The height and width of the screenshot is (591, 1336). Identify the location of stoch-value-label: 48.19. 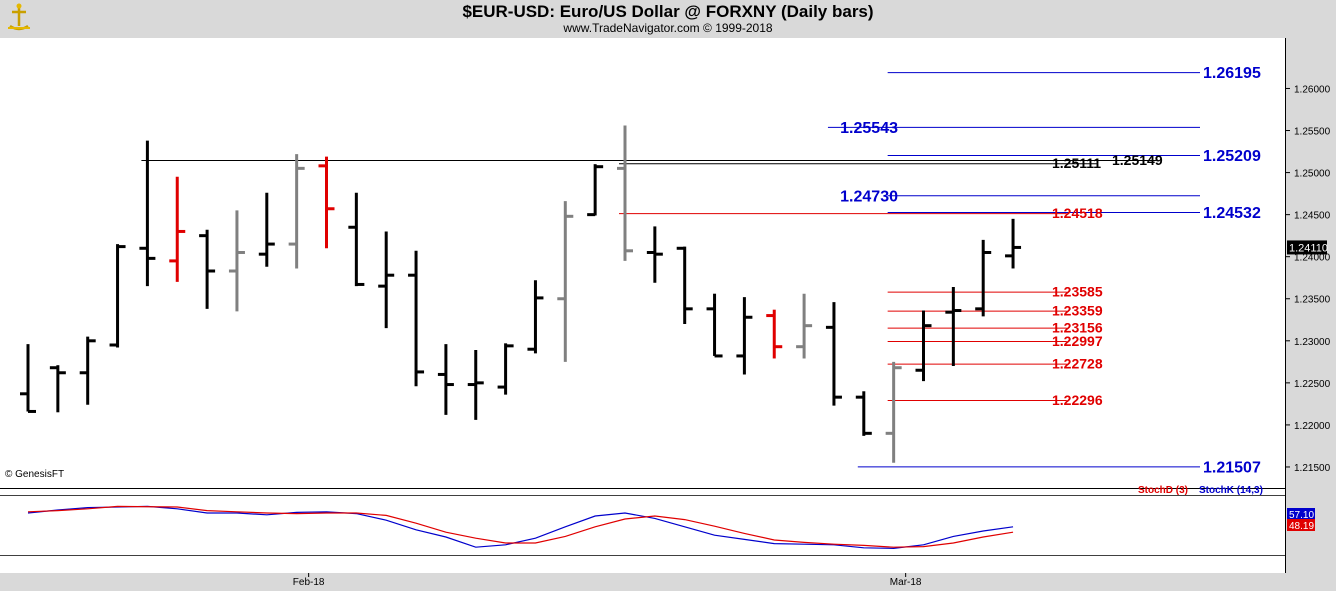
(1301, 526).